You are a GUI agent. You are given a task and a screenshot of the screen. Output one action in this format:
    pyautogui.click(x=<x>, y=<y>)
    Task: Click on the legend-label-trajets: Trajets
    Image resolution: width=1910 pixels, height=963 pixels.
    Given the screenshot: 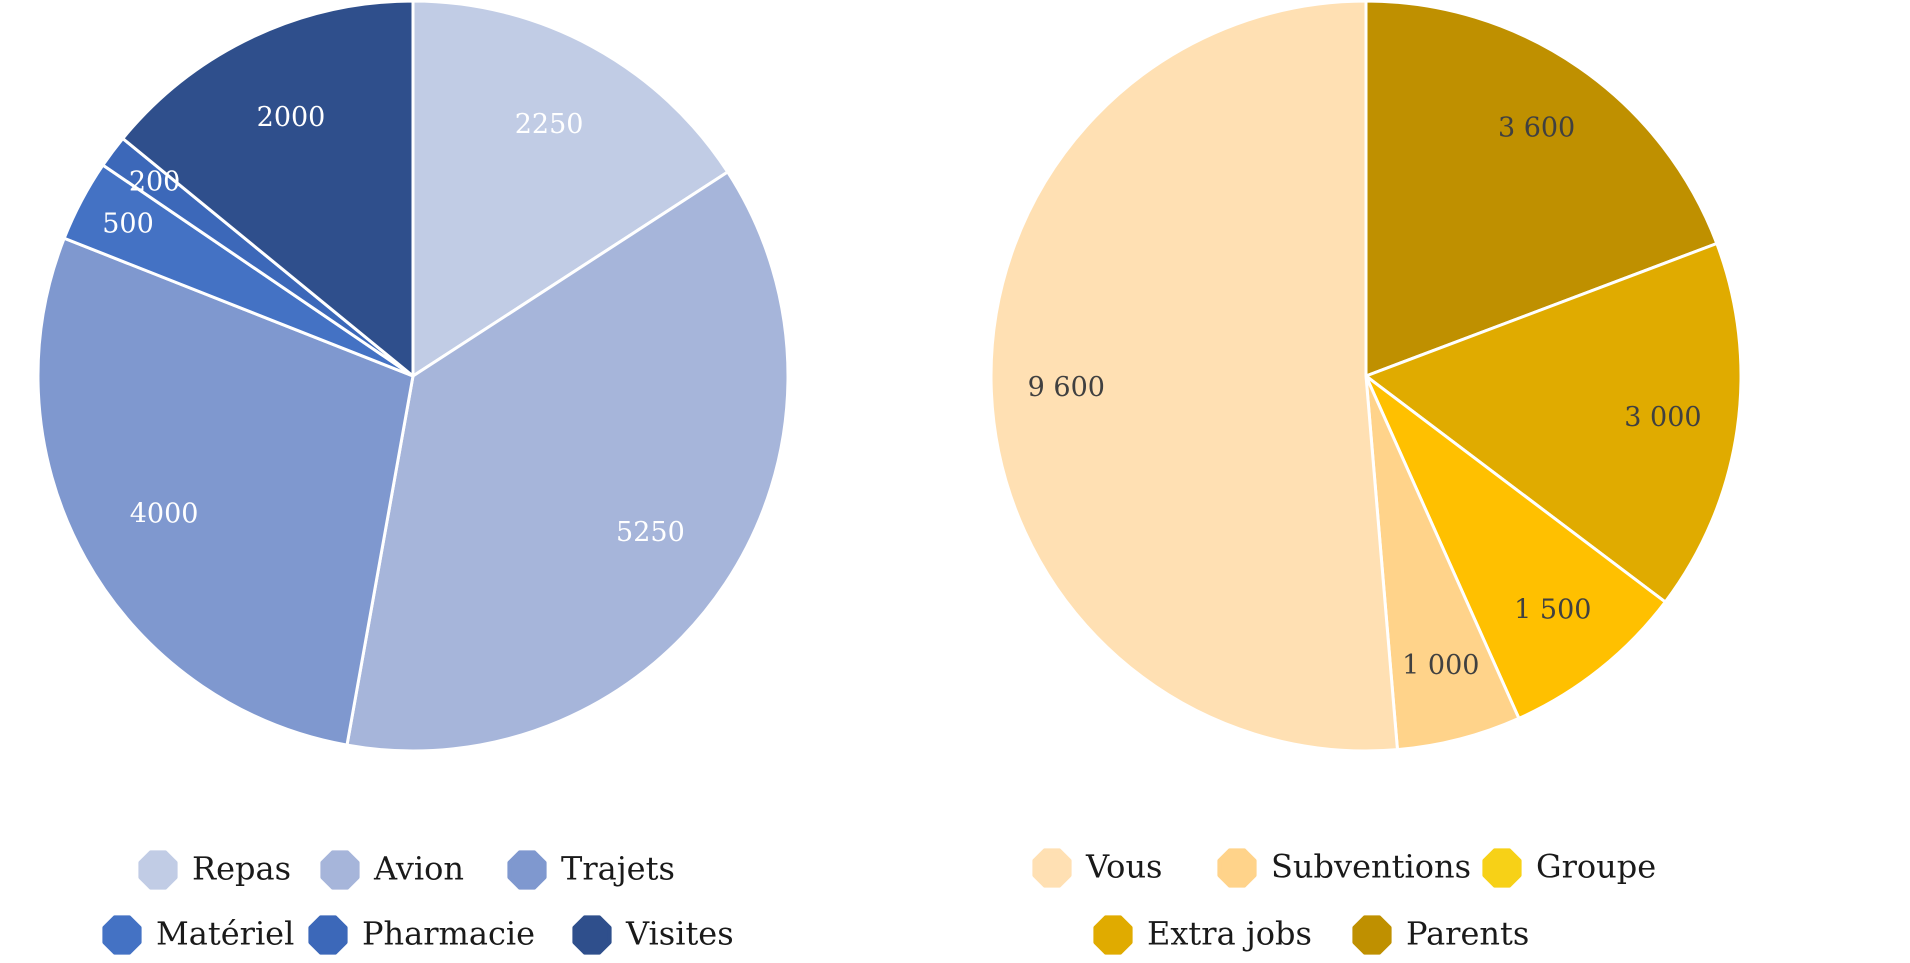 What is the action you would take?
    pyautogui.click(x=618, y=869)
    